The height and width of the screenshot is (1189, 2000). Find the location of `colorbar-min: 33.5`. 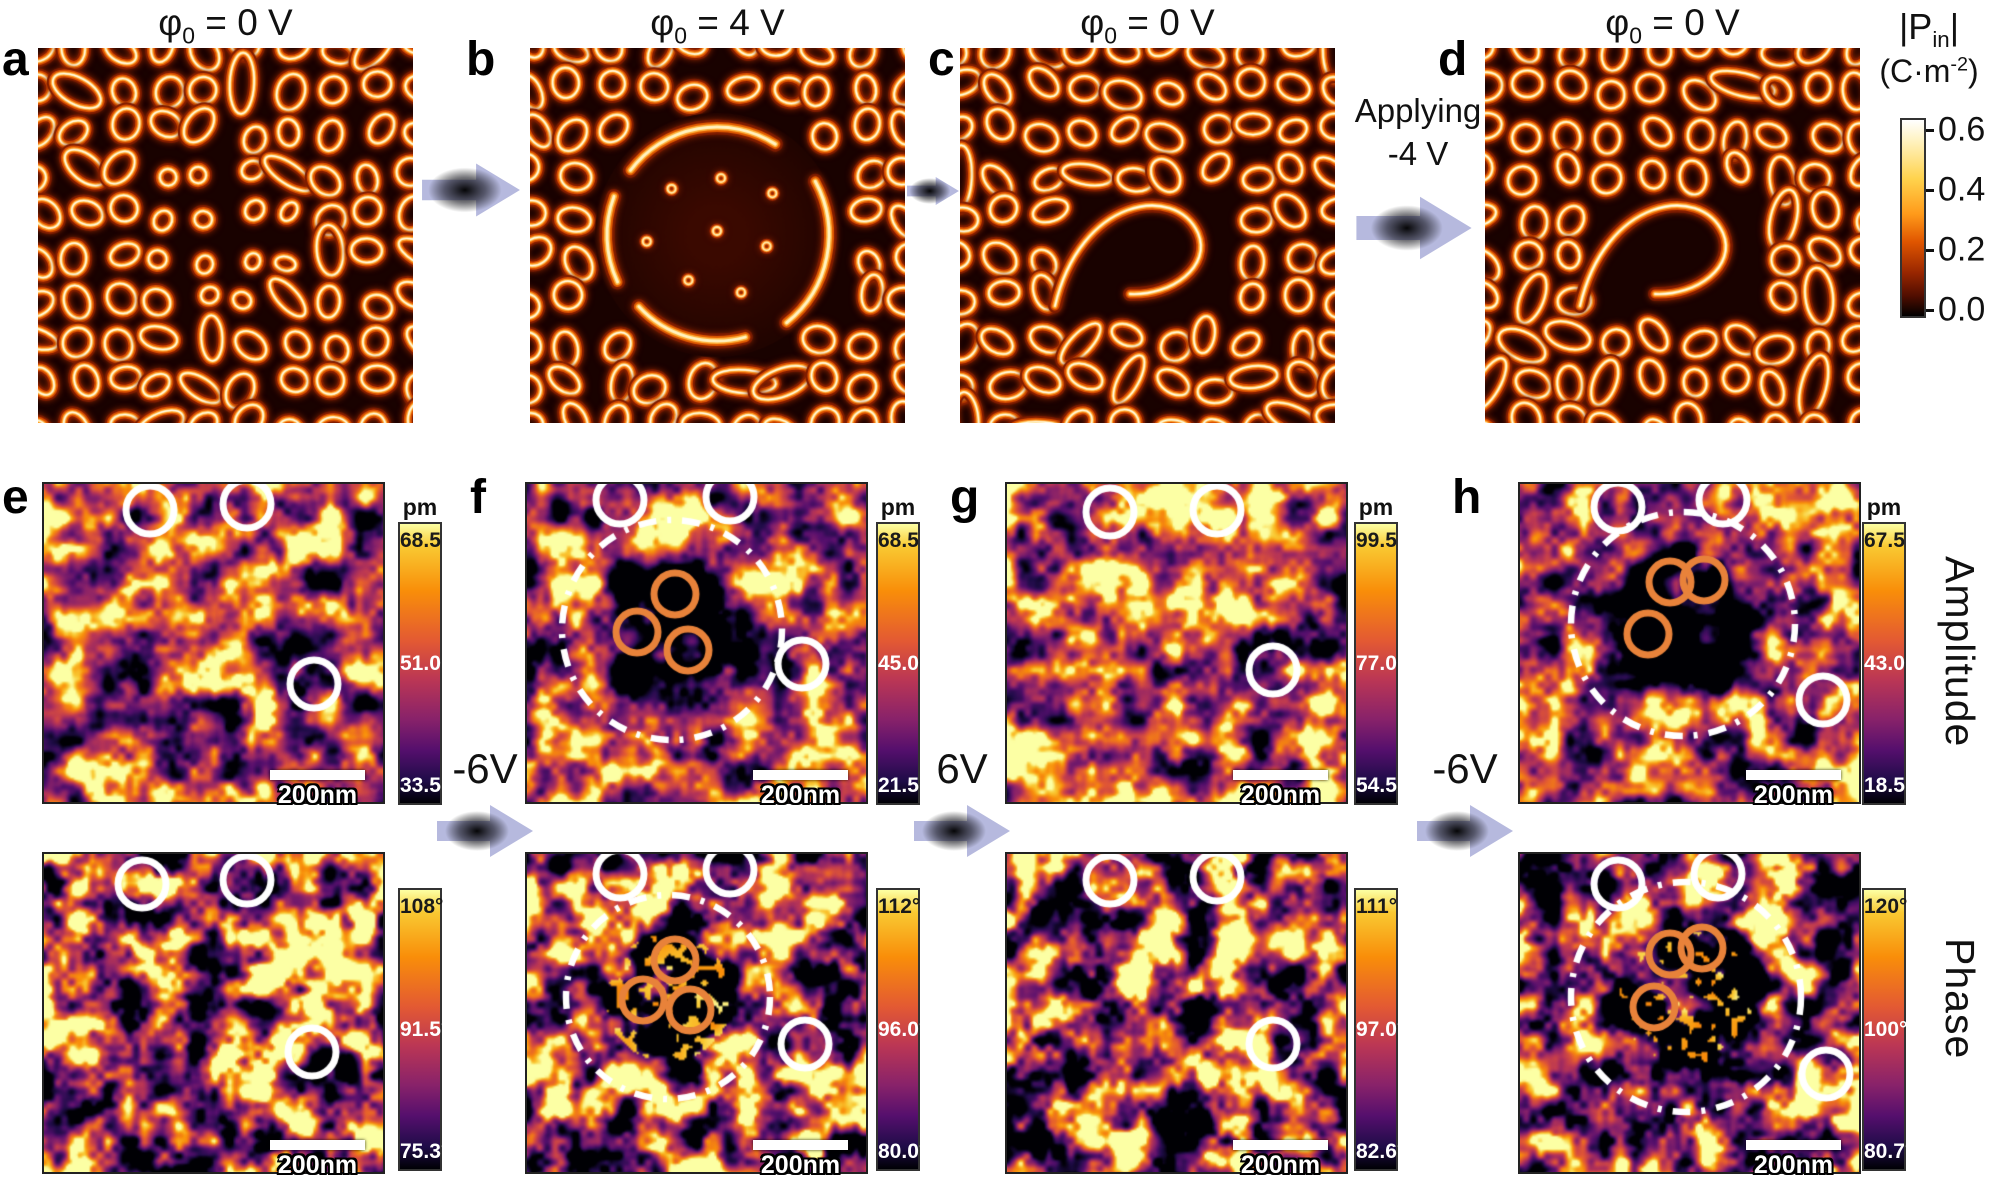

colorbar-min: 33.5 is located at coordinates (420, 785).